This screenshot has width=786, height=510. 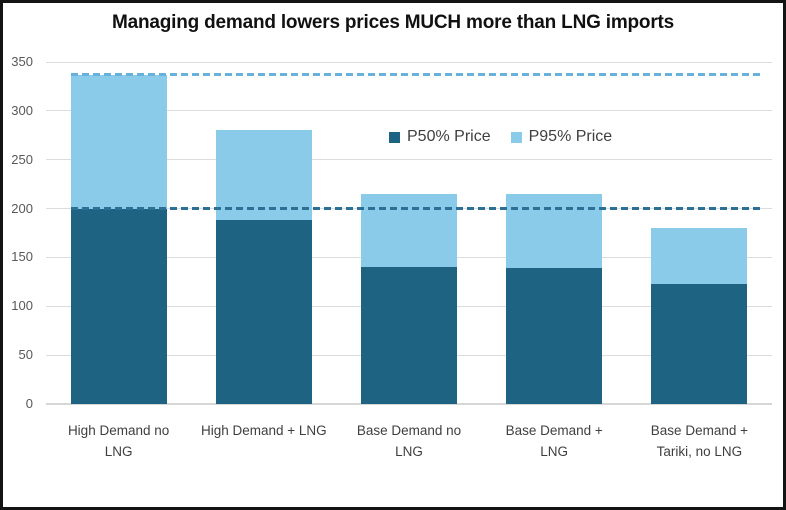 What do you see at coordinates (22, 110) in the screenshot?
I see `y-tick-label-300: 300` at bounding box center [22, 110].